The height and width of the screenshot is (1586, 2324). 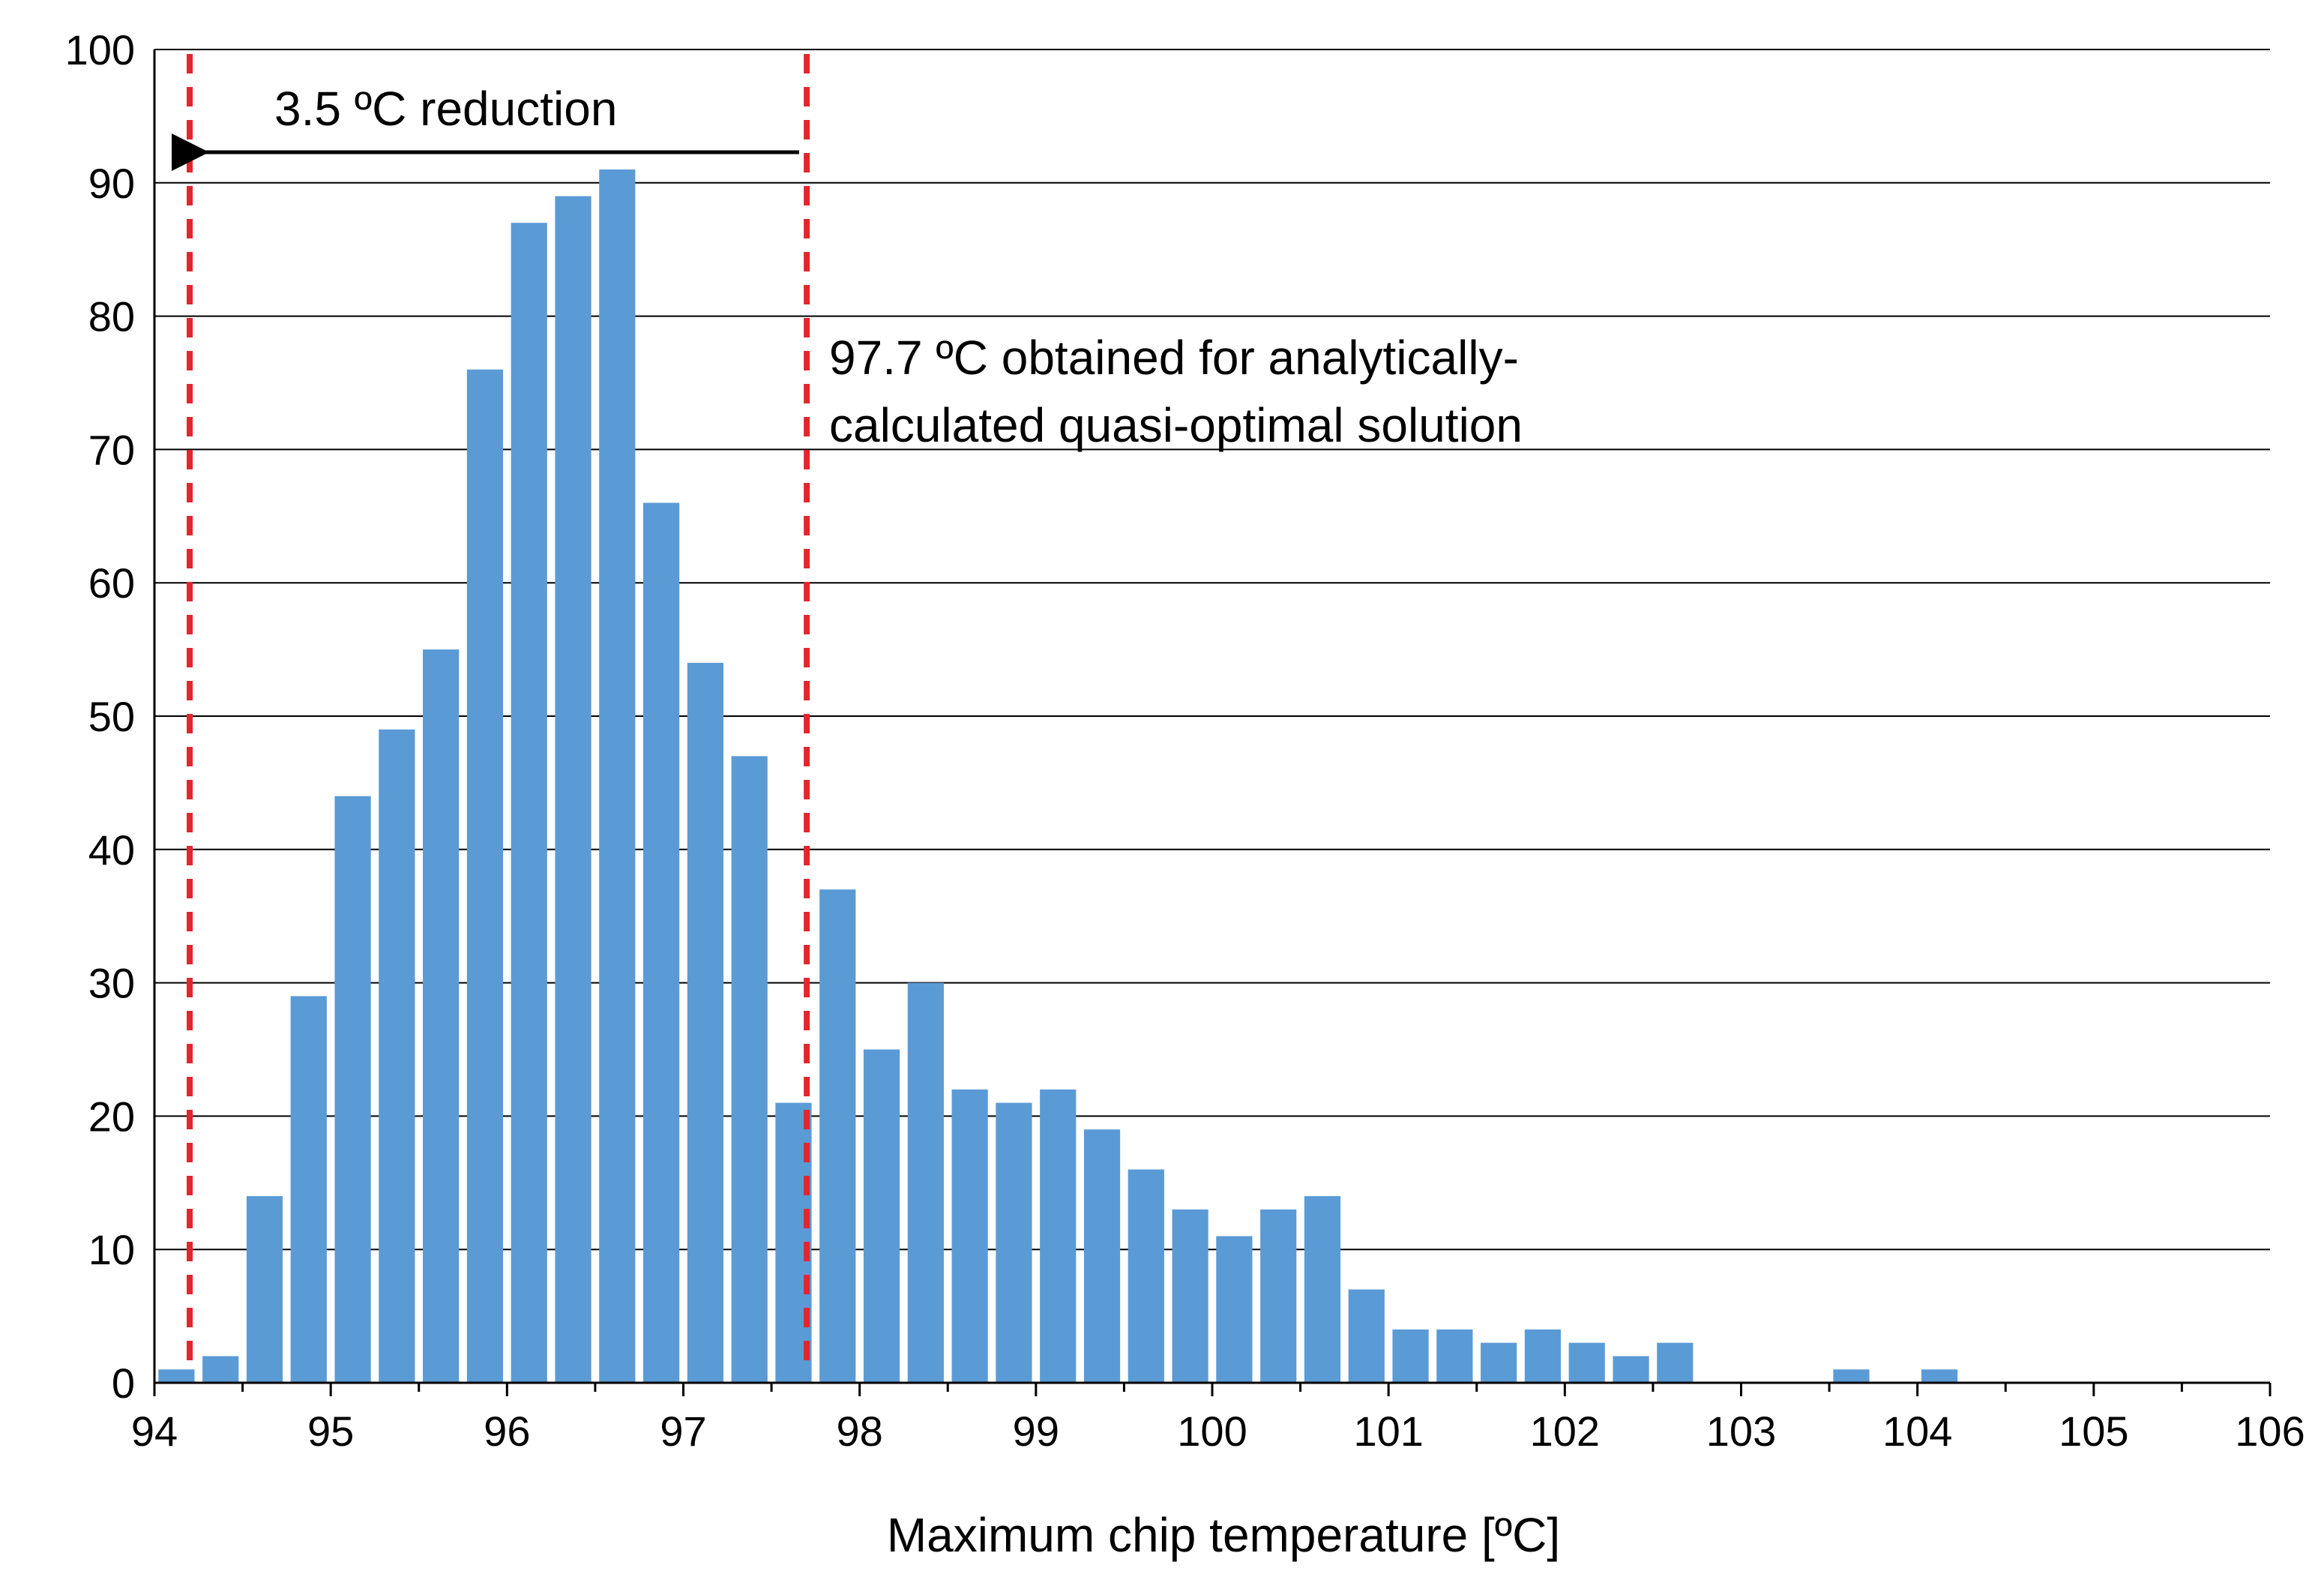 What do you see at coordinates (100, 49) in the screenshot?
I see `y-tick-label: 100` at bounding box center [100, 49].